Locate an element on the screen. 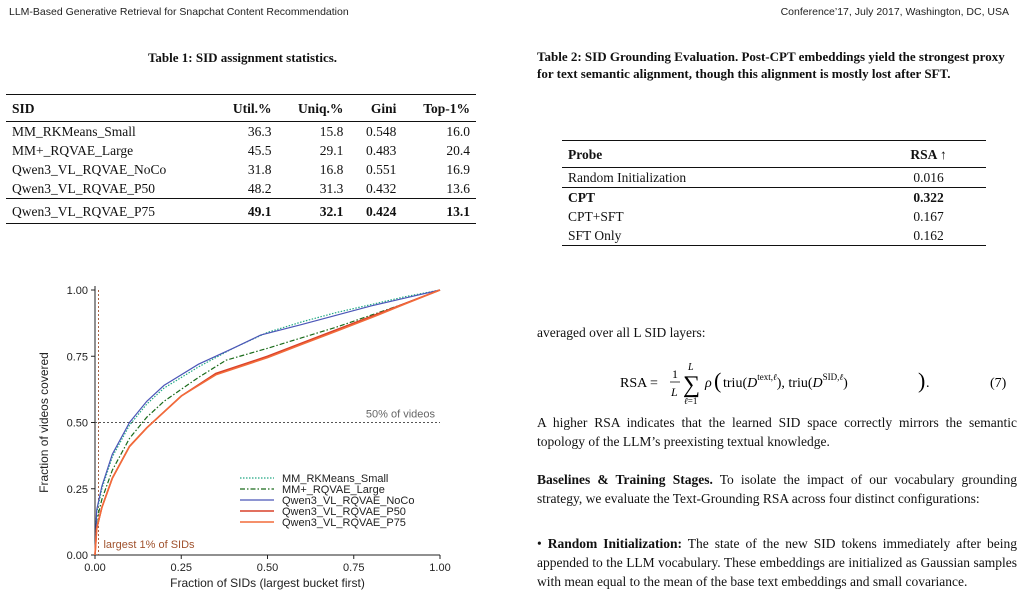 The height and width of the screenshot is (605, 1023). probe-name: CPT is located at coordinates (717, 197).